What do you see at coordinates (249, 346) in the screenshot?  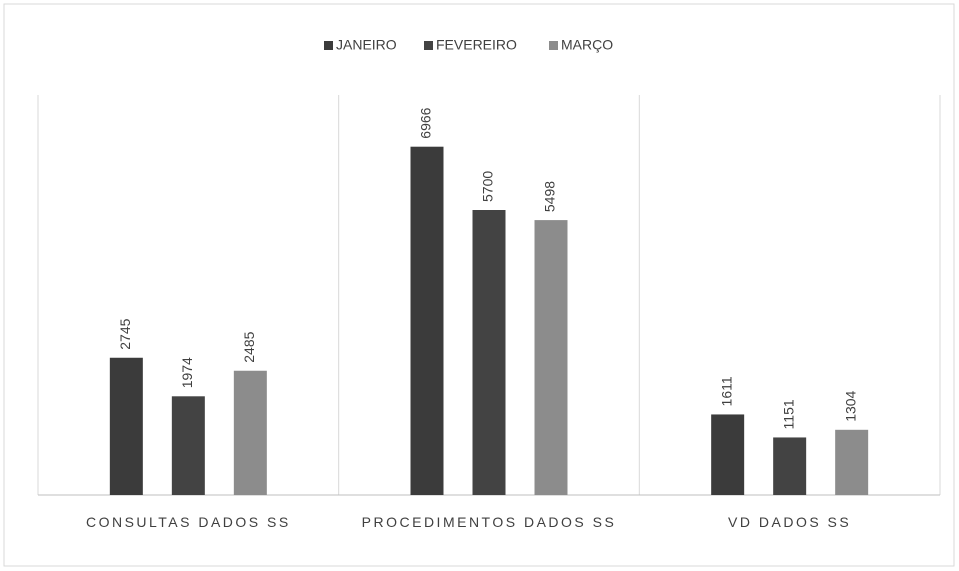 I see `data-label: 2485` at bounding box center [249, 346].